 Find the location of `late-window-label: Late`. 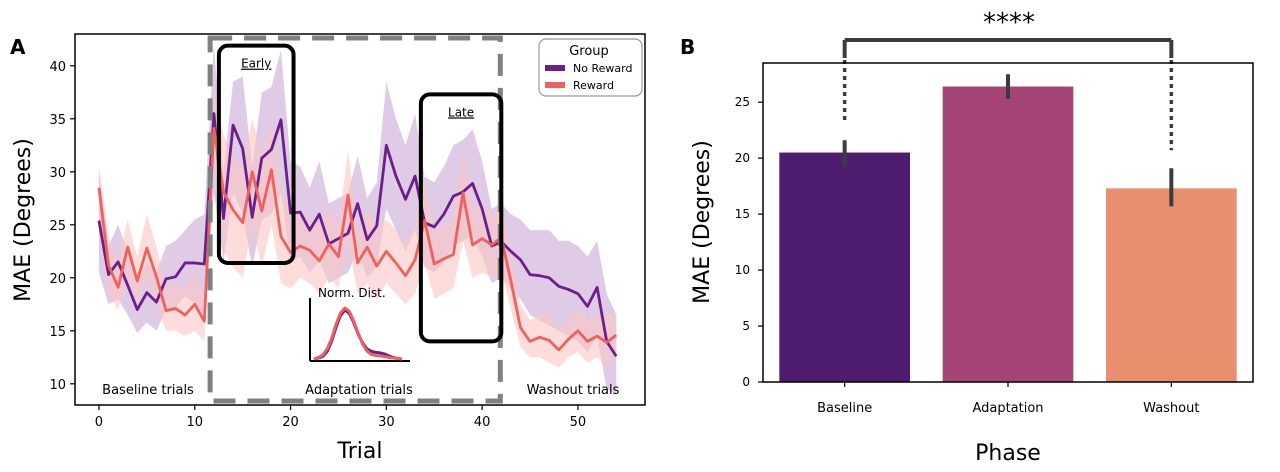

late-window-label: Late is located at coordinates (461, 112).